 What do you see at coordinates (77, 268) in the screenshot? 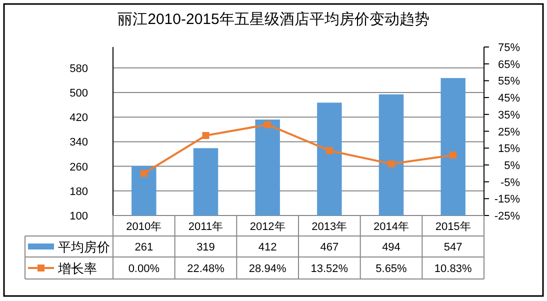
I see `legend-label: 增长率` at bounding box center [77, 268].